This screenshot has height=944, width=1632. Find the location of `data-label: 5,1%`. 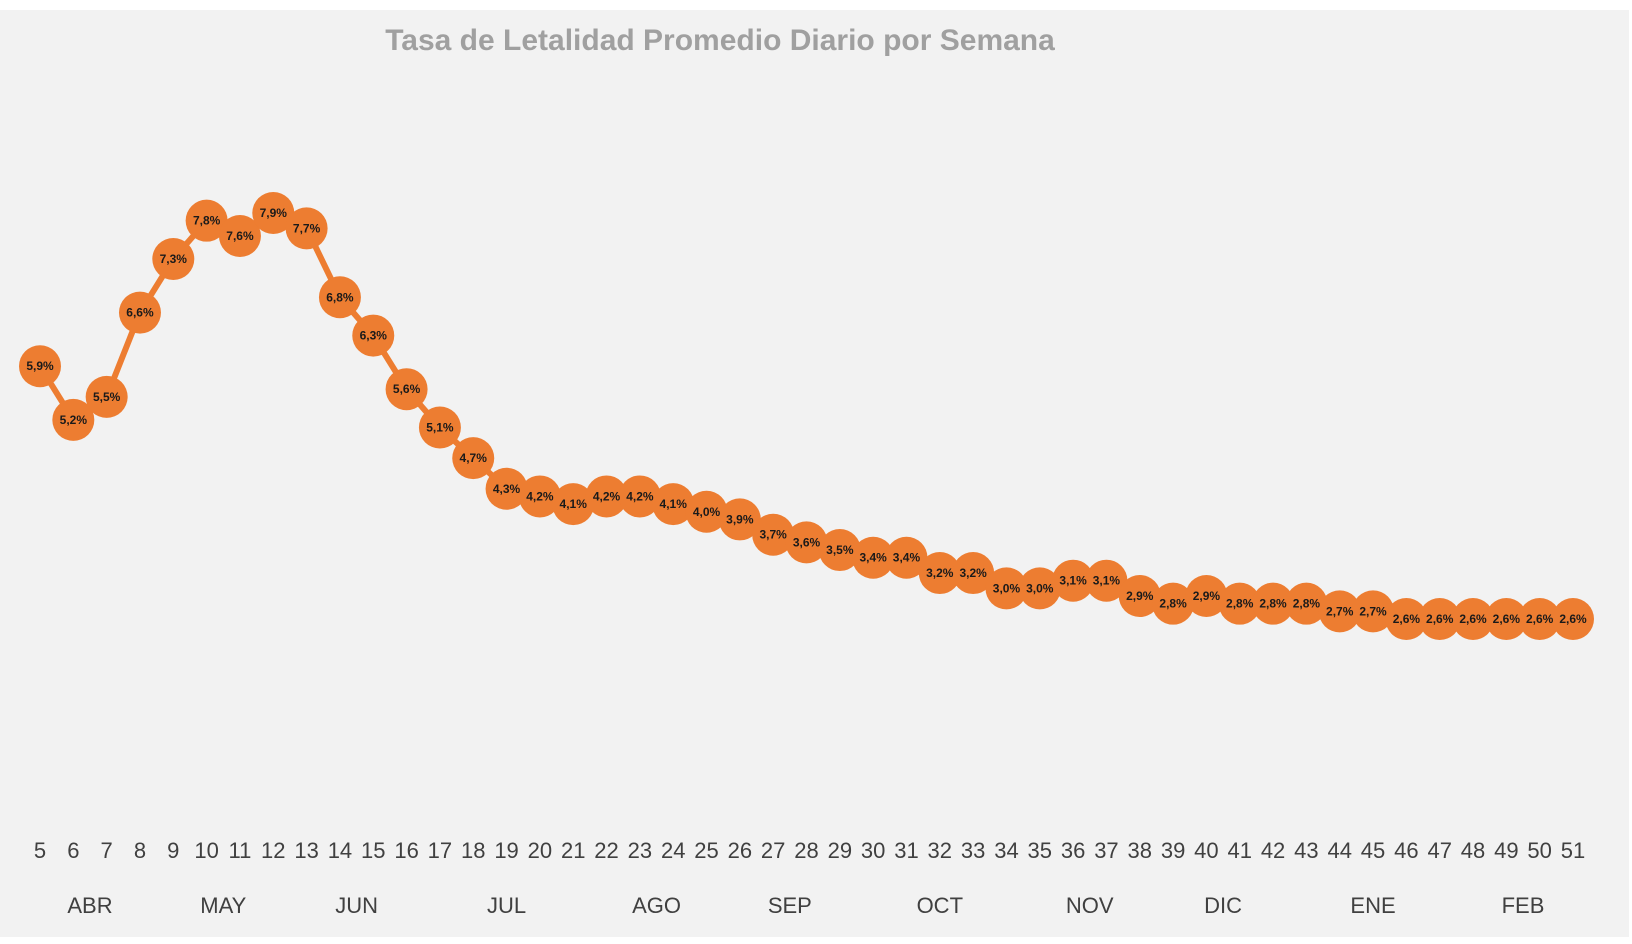

data-label: 5,1% is located at coordinates (440, 428).